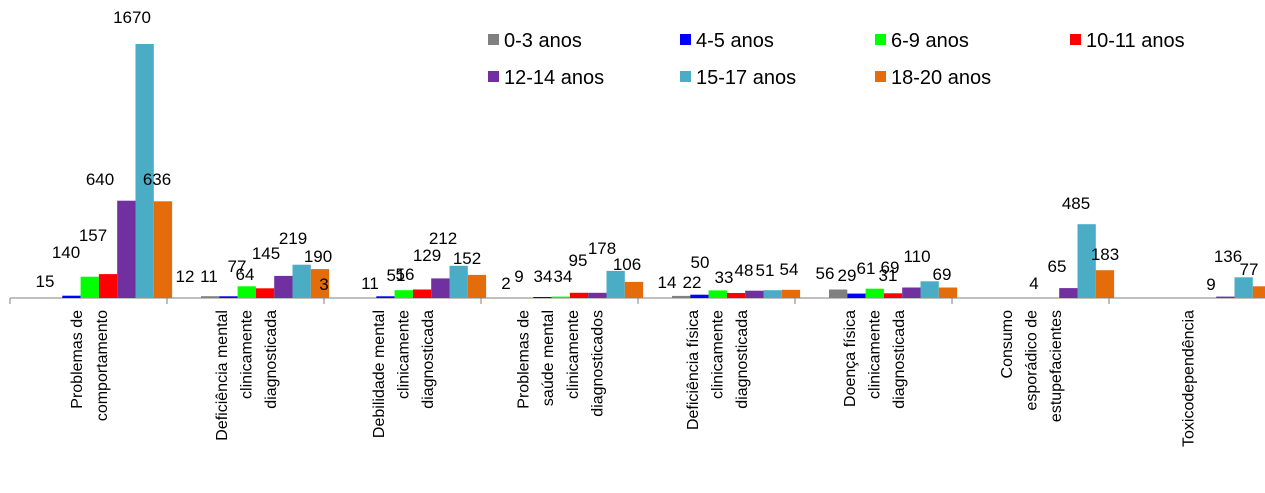 The image size is (1265, 493). What do you see at coordinates (578, 260) in the screenshot?
I see `data-label: 95` at bounding box center [578, 260].